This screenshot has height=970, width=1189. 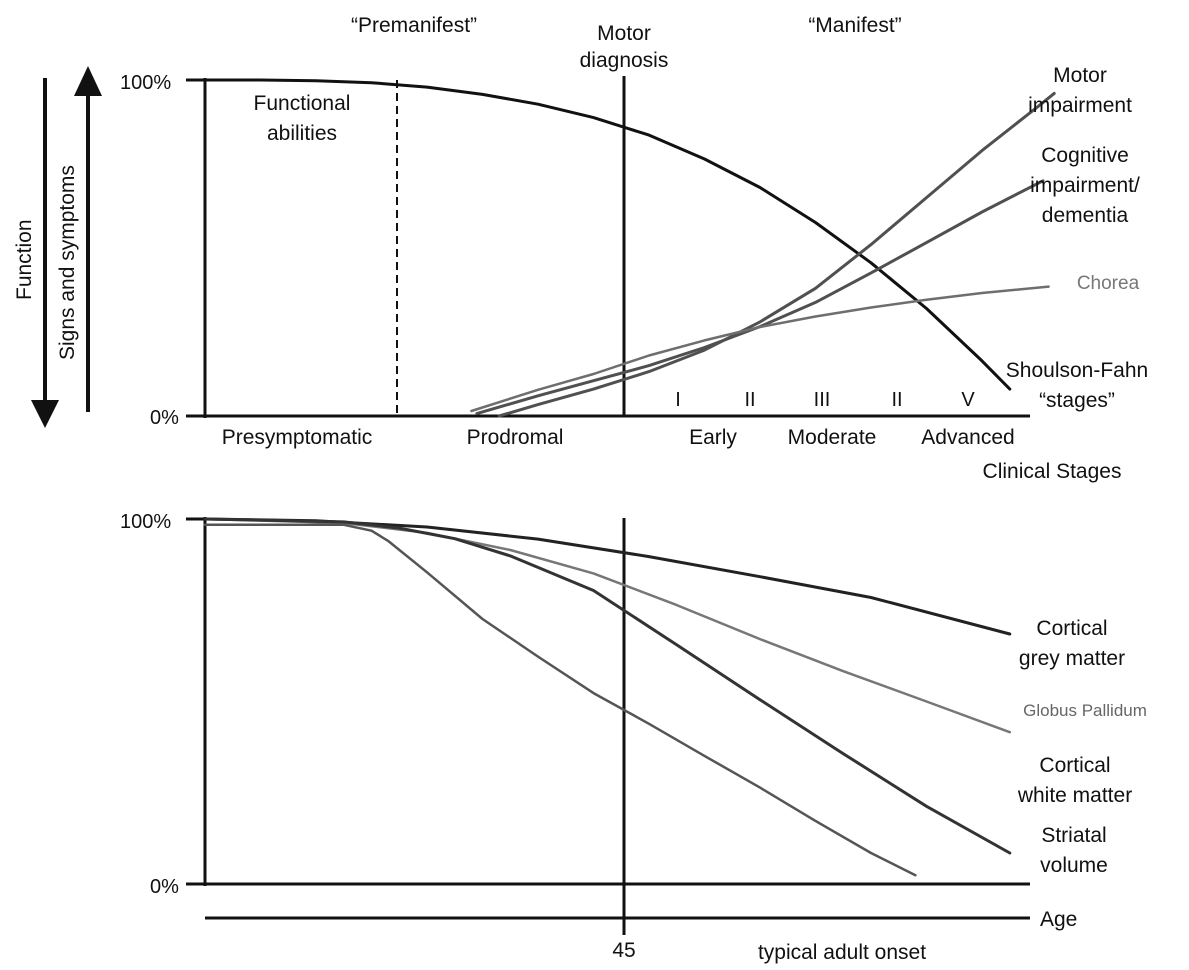 What do you see at coordinates (1085, 185) in the screenshot?
I see `series-label-cognitive-impairment-dementia-line2: impairment/` at bounding box center [1085, 185].